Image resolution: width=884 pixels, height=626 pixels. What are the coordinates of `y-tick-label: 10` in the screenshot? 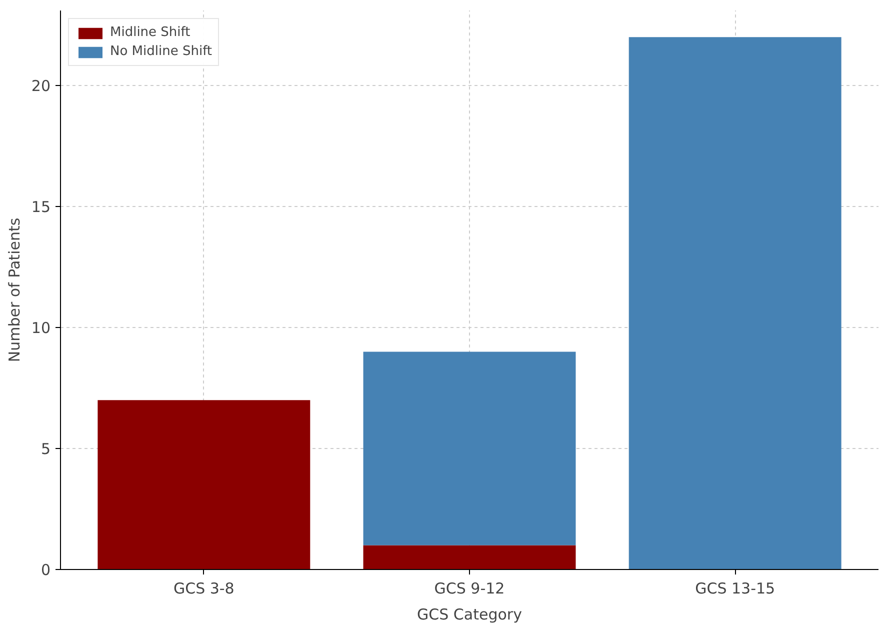 It's located at (41, 328).